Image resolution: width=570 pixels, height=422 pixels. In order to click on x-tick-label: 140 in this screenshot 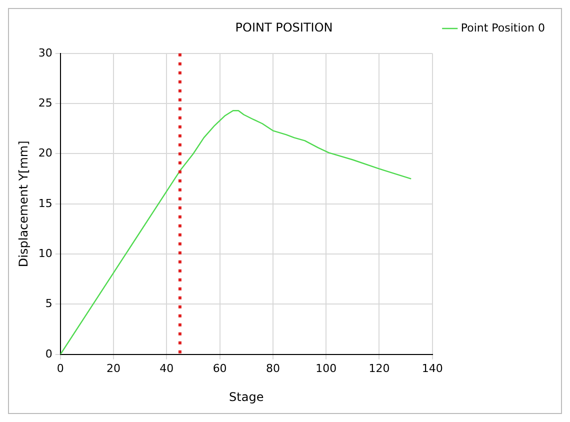, I will do `click(432, 368)`.